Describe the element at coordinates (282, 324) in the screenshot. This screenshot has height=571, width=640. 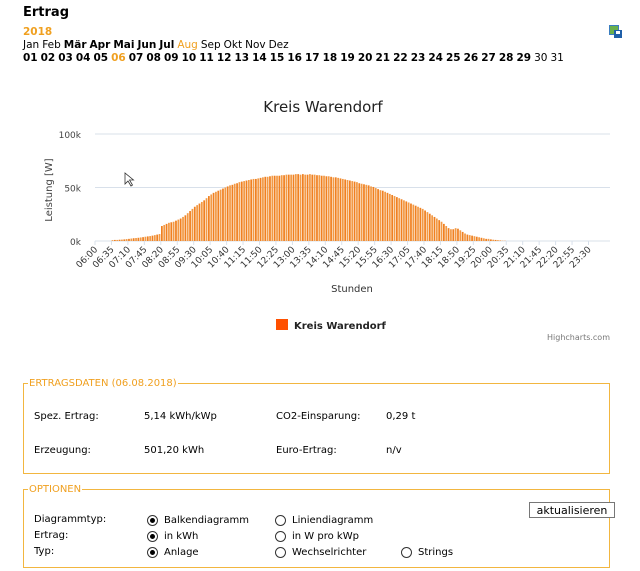
I see `legend-swatch` at that location.